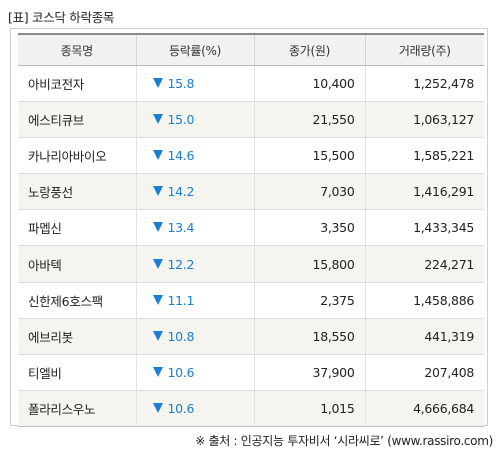  What do you see at coordinates (194, 49) in the screenshot?
I see `header-change-rate: 등락률(%)` at bounding box center [194, 49].